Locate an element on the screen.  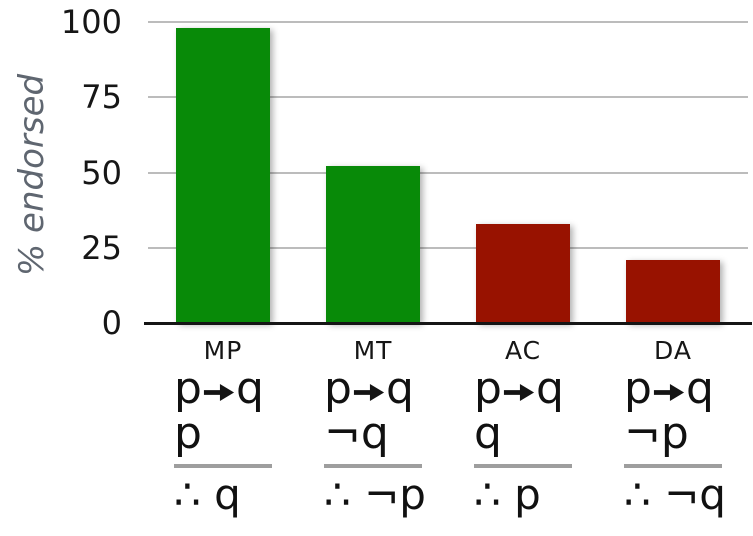
category-label: DA is located at coordinates (673, 350).